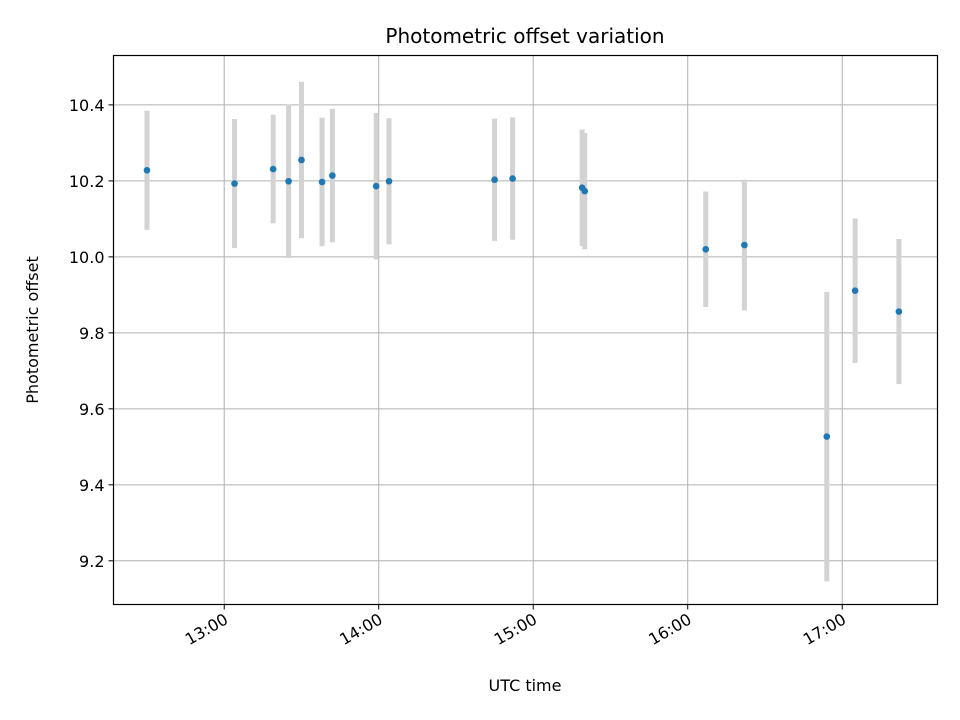  What do you see at coordinates (524, 36) in the screenshot?
I see `chart-title: Photometric offset variation` at bounding box center [524, 36].